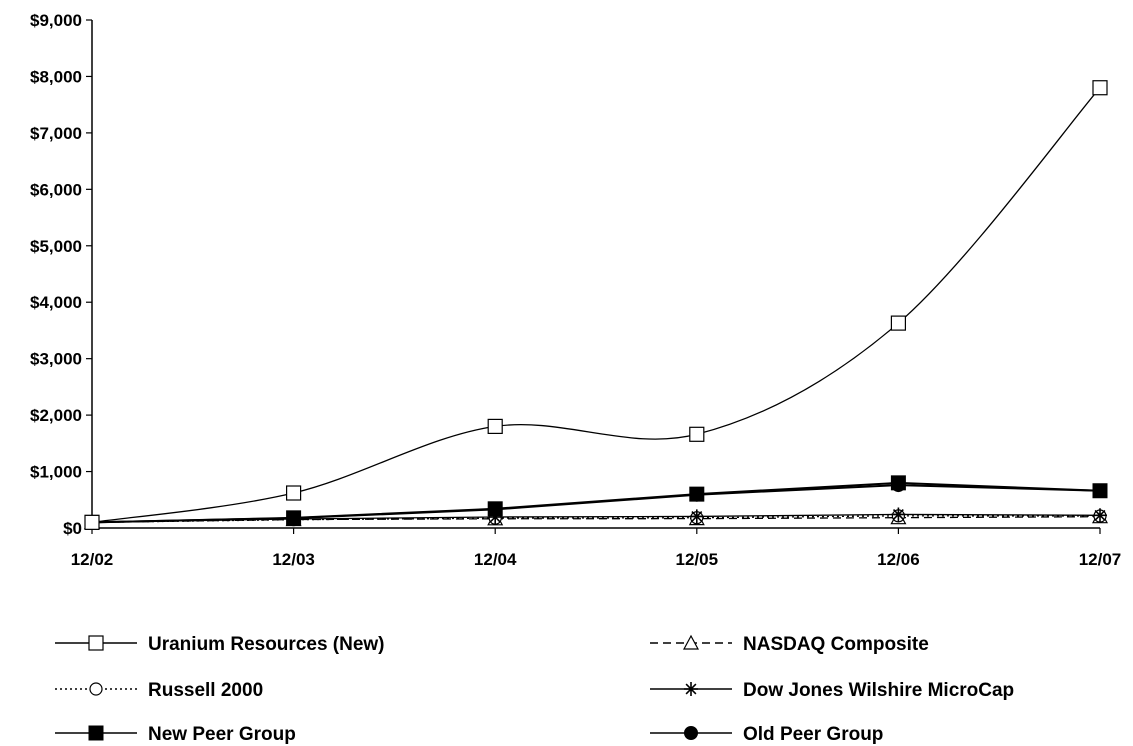 The width and height of the screenshot is (1133, 746). Describe the element at coordinates (266, 644) in the screenshot. I see `legend-label-uranium-resources-new: Uranium Resources (New)` at that location.